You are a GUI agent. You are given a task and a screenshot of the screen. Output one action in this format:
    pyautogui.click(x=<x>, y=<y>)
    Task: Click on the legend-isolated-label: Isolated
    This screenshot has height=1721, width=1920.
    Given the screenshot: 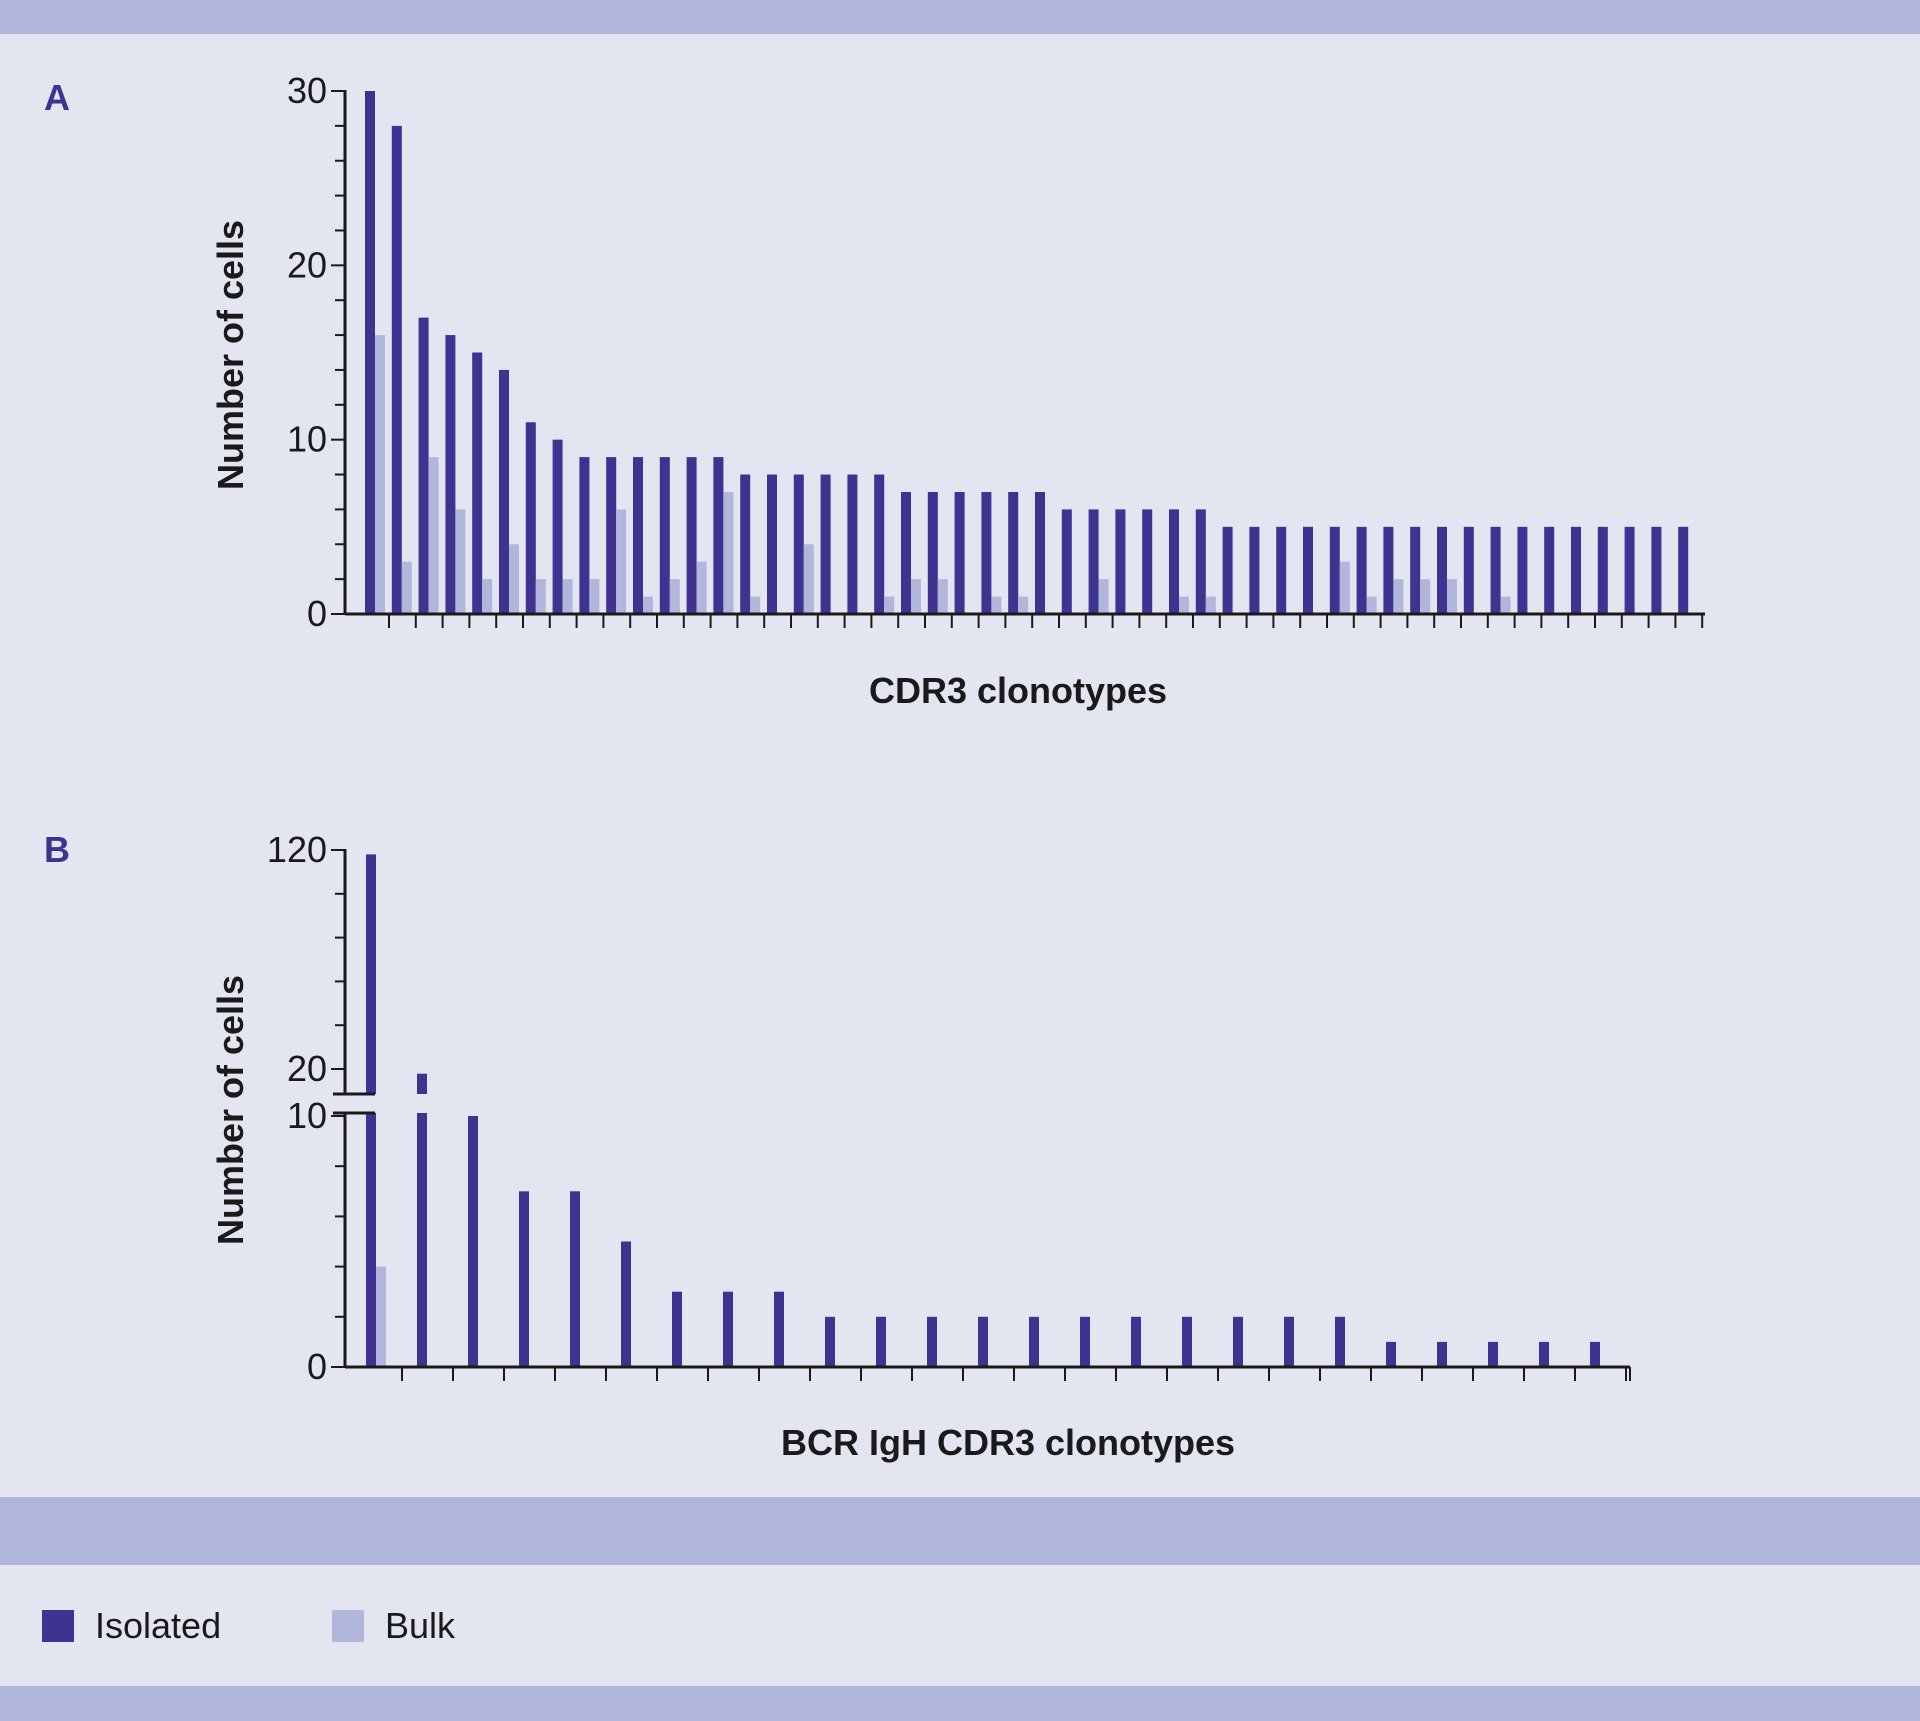 What is the action you would take?
    pyautogui.click(x=158, y=1625)
    